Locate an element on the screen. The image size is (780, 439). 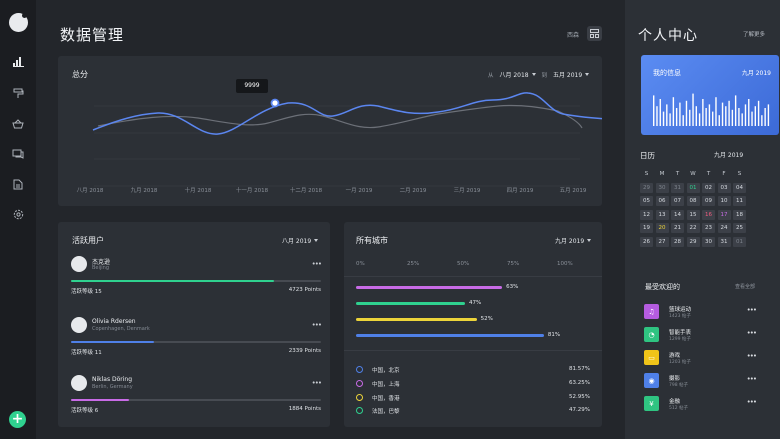
calendar-day: 04 is located at coordinates (739, 187).